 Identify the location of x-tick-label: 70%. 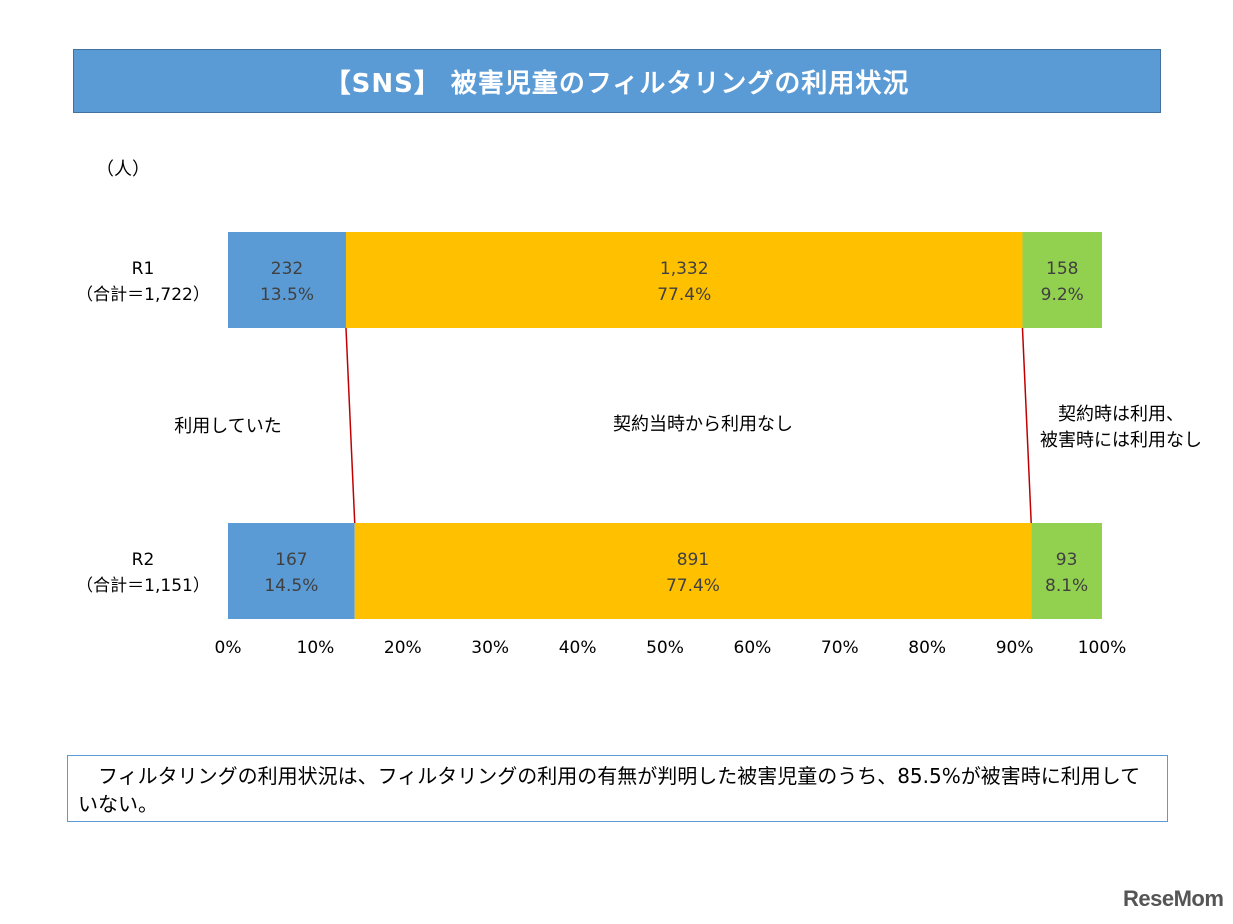
(840, 648).